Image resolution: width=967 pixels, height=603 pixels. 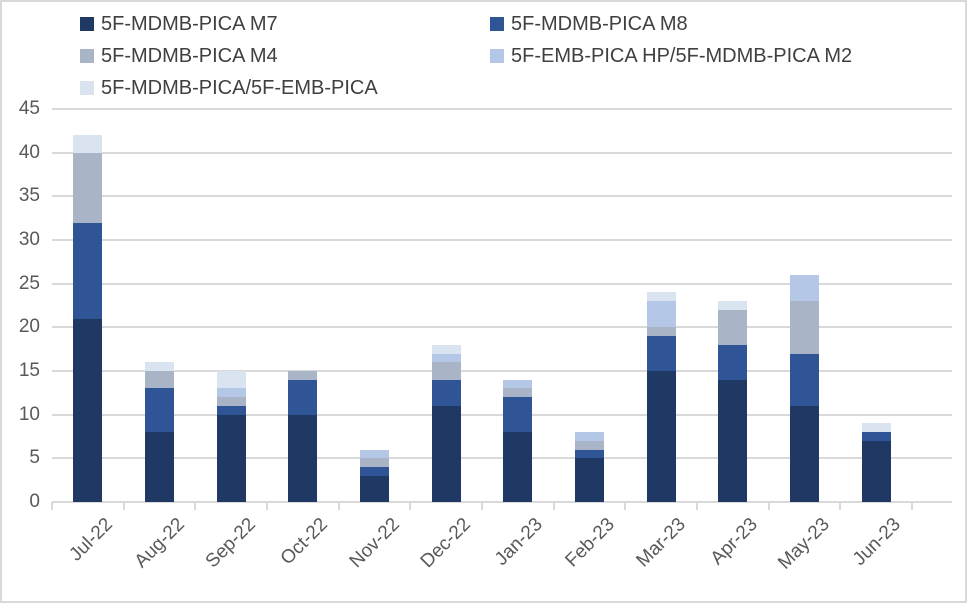 What do you see at coordinates (29, 283) in the screenshot?
I see `y-axis-label: 25` at bounding box center [29, 283].